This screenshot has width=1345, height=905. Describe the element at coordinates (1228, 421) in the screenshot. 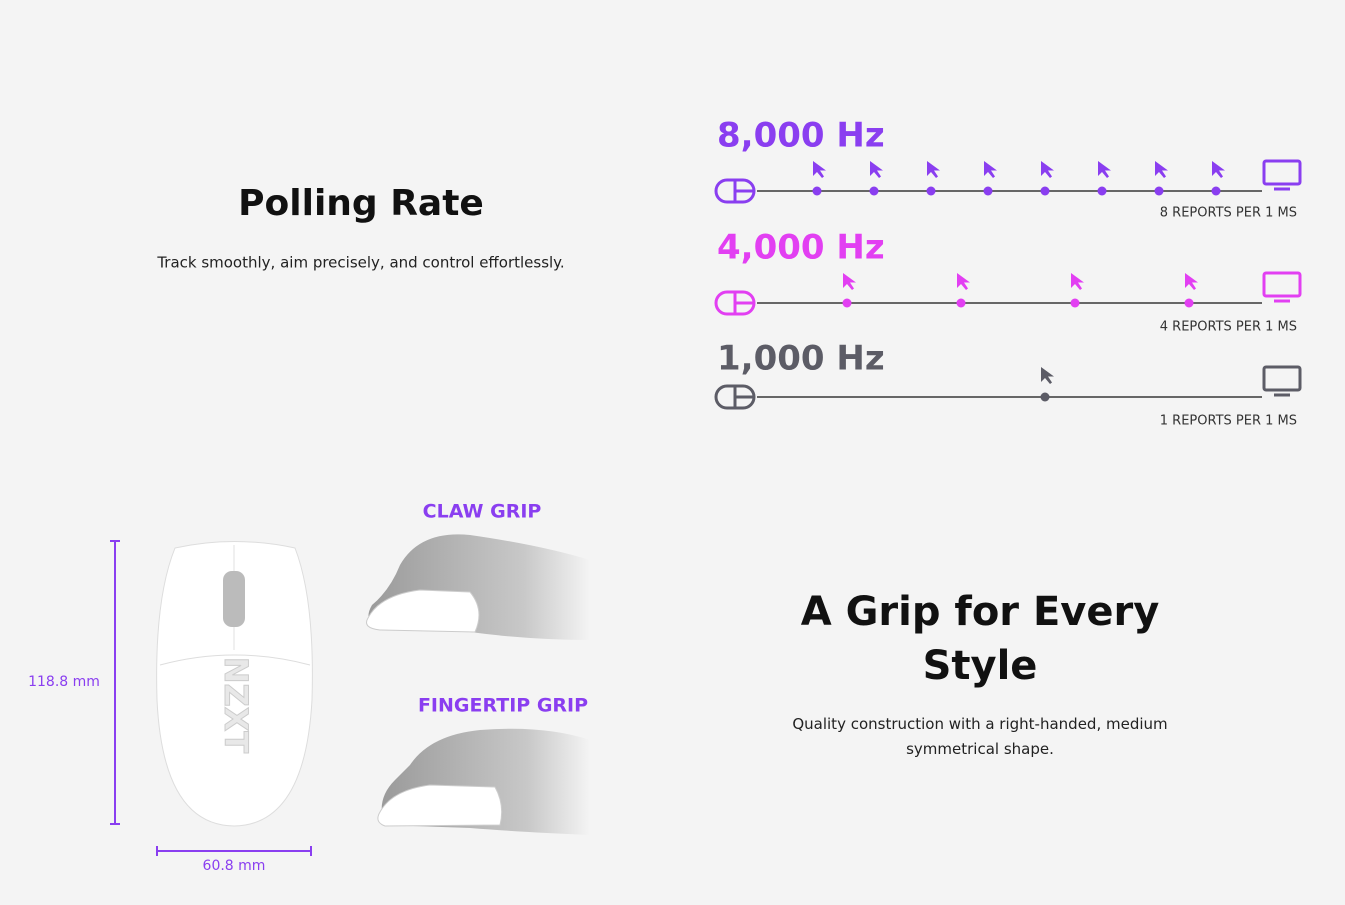

I see `rate-caption: 1 REPORTS PER 1 MS` at that location.